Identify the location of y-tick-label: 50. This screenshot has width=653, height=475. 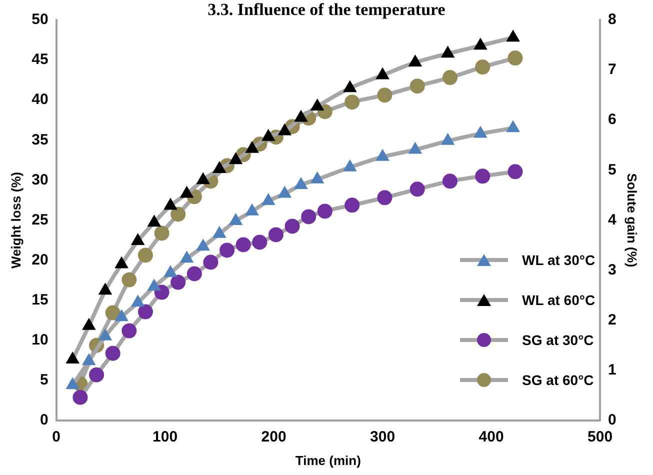
(40, 19).